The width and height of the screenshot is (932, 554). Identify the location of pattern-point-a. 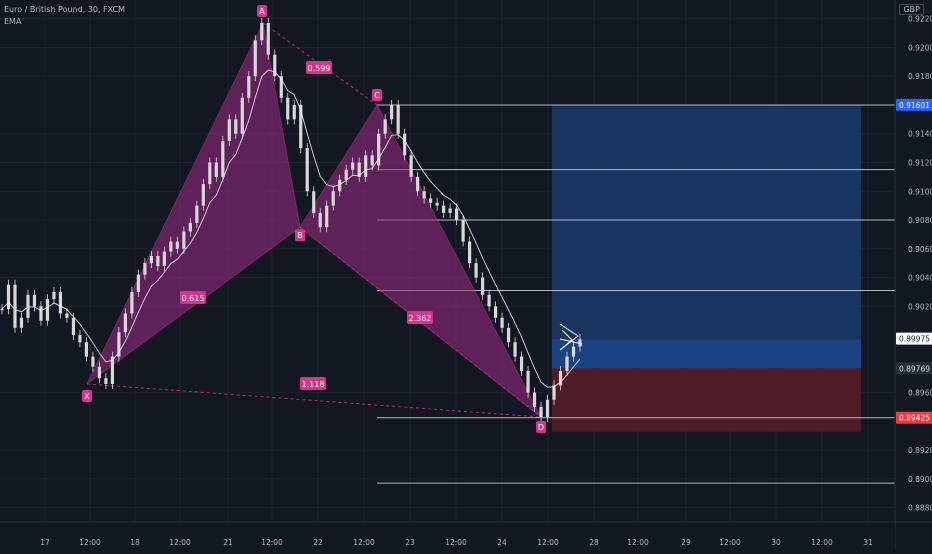
(262, 11).